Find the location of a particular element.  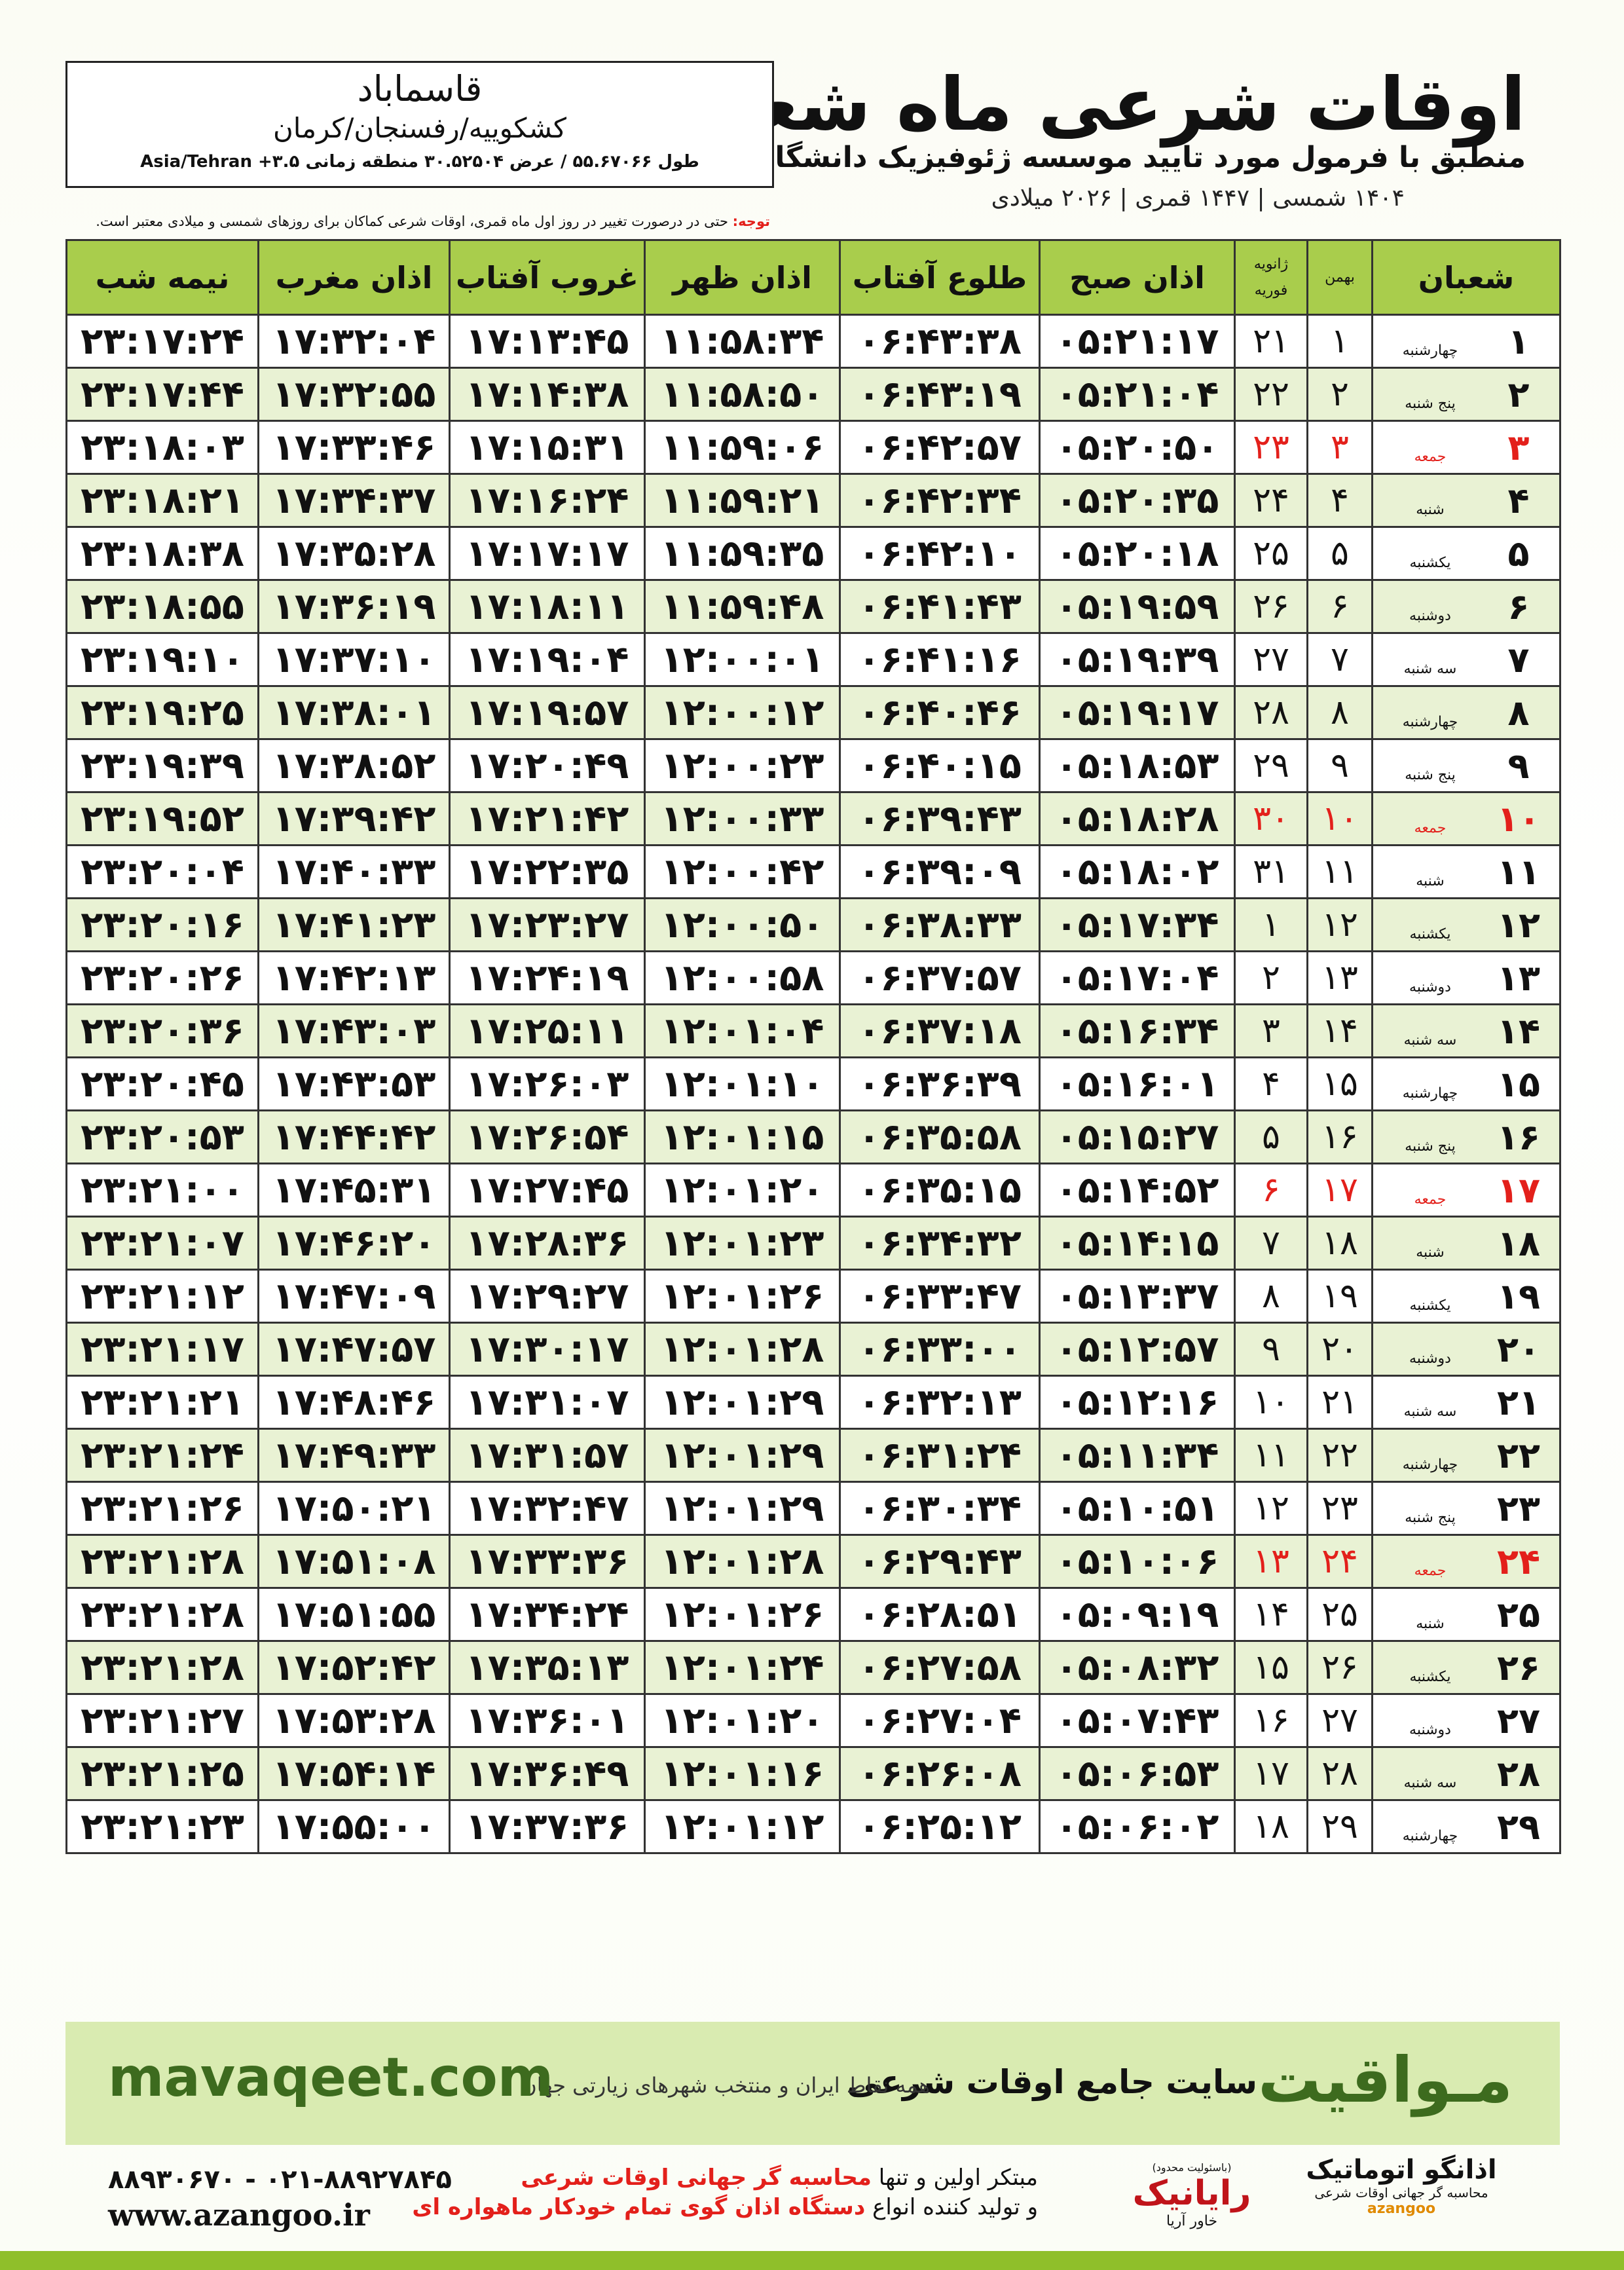

column-header: نیمه شب is located at coordinates (162, 277).